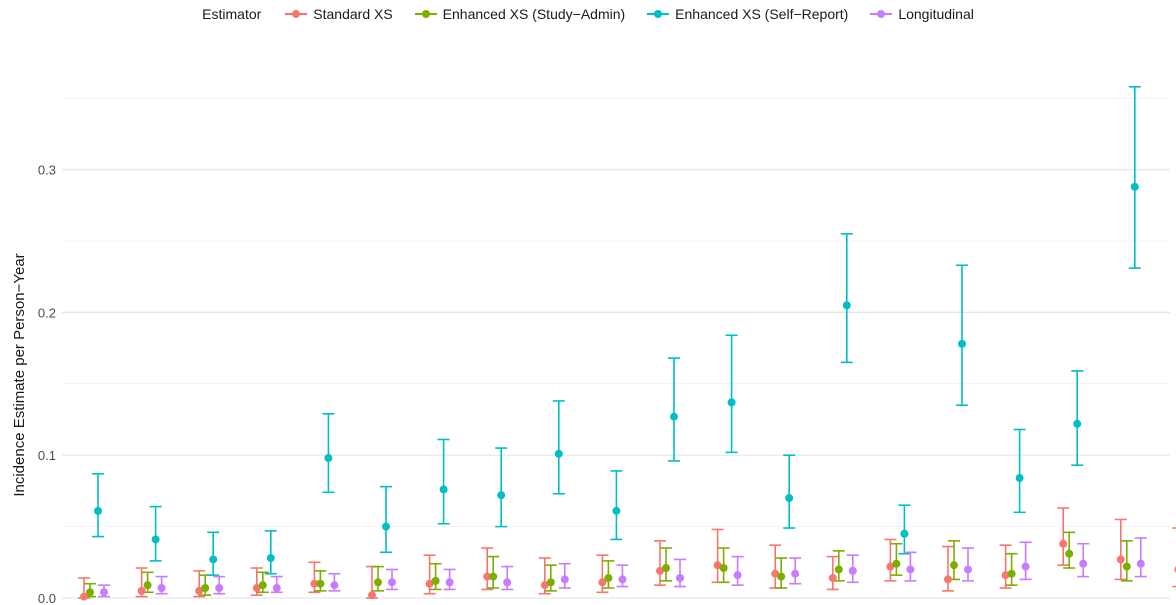  Describe the element at coordinates (47, 170) in the screenshot. I see `y-tick-label: 0.3` at that location.